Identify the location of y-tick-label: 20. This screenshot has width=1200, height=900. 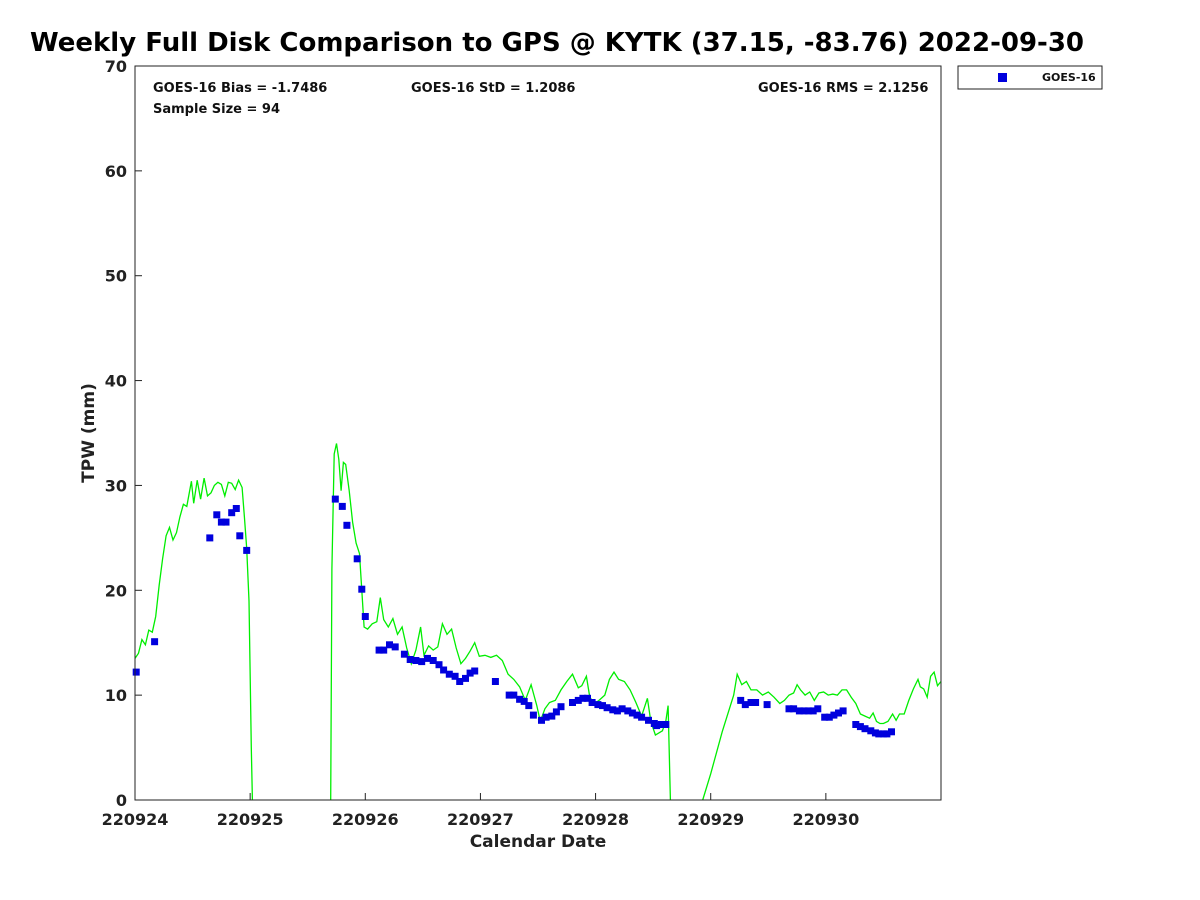
(116, 590).